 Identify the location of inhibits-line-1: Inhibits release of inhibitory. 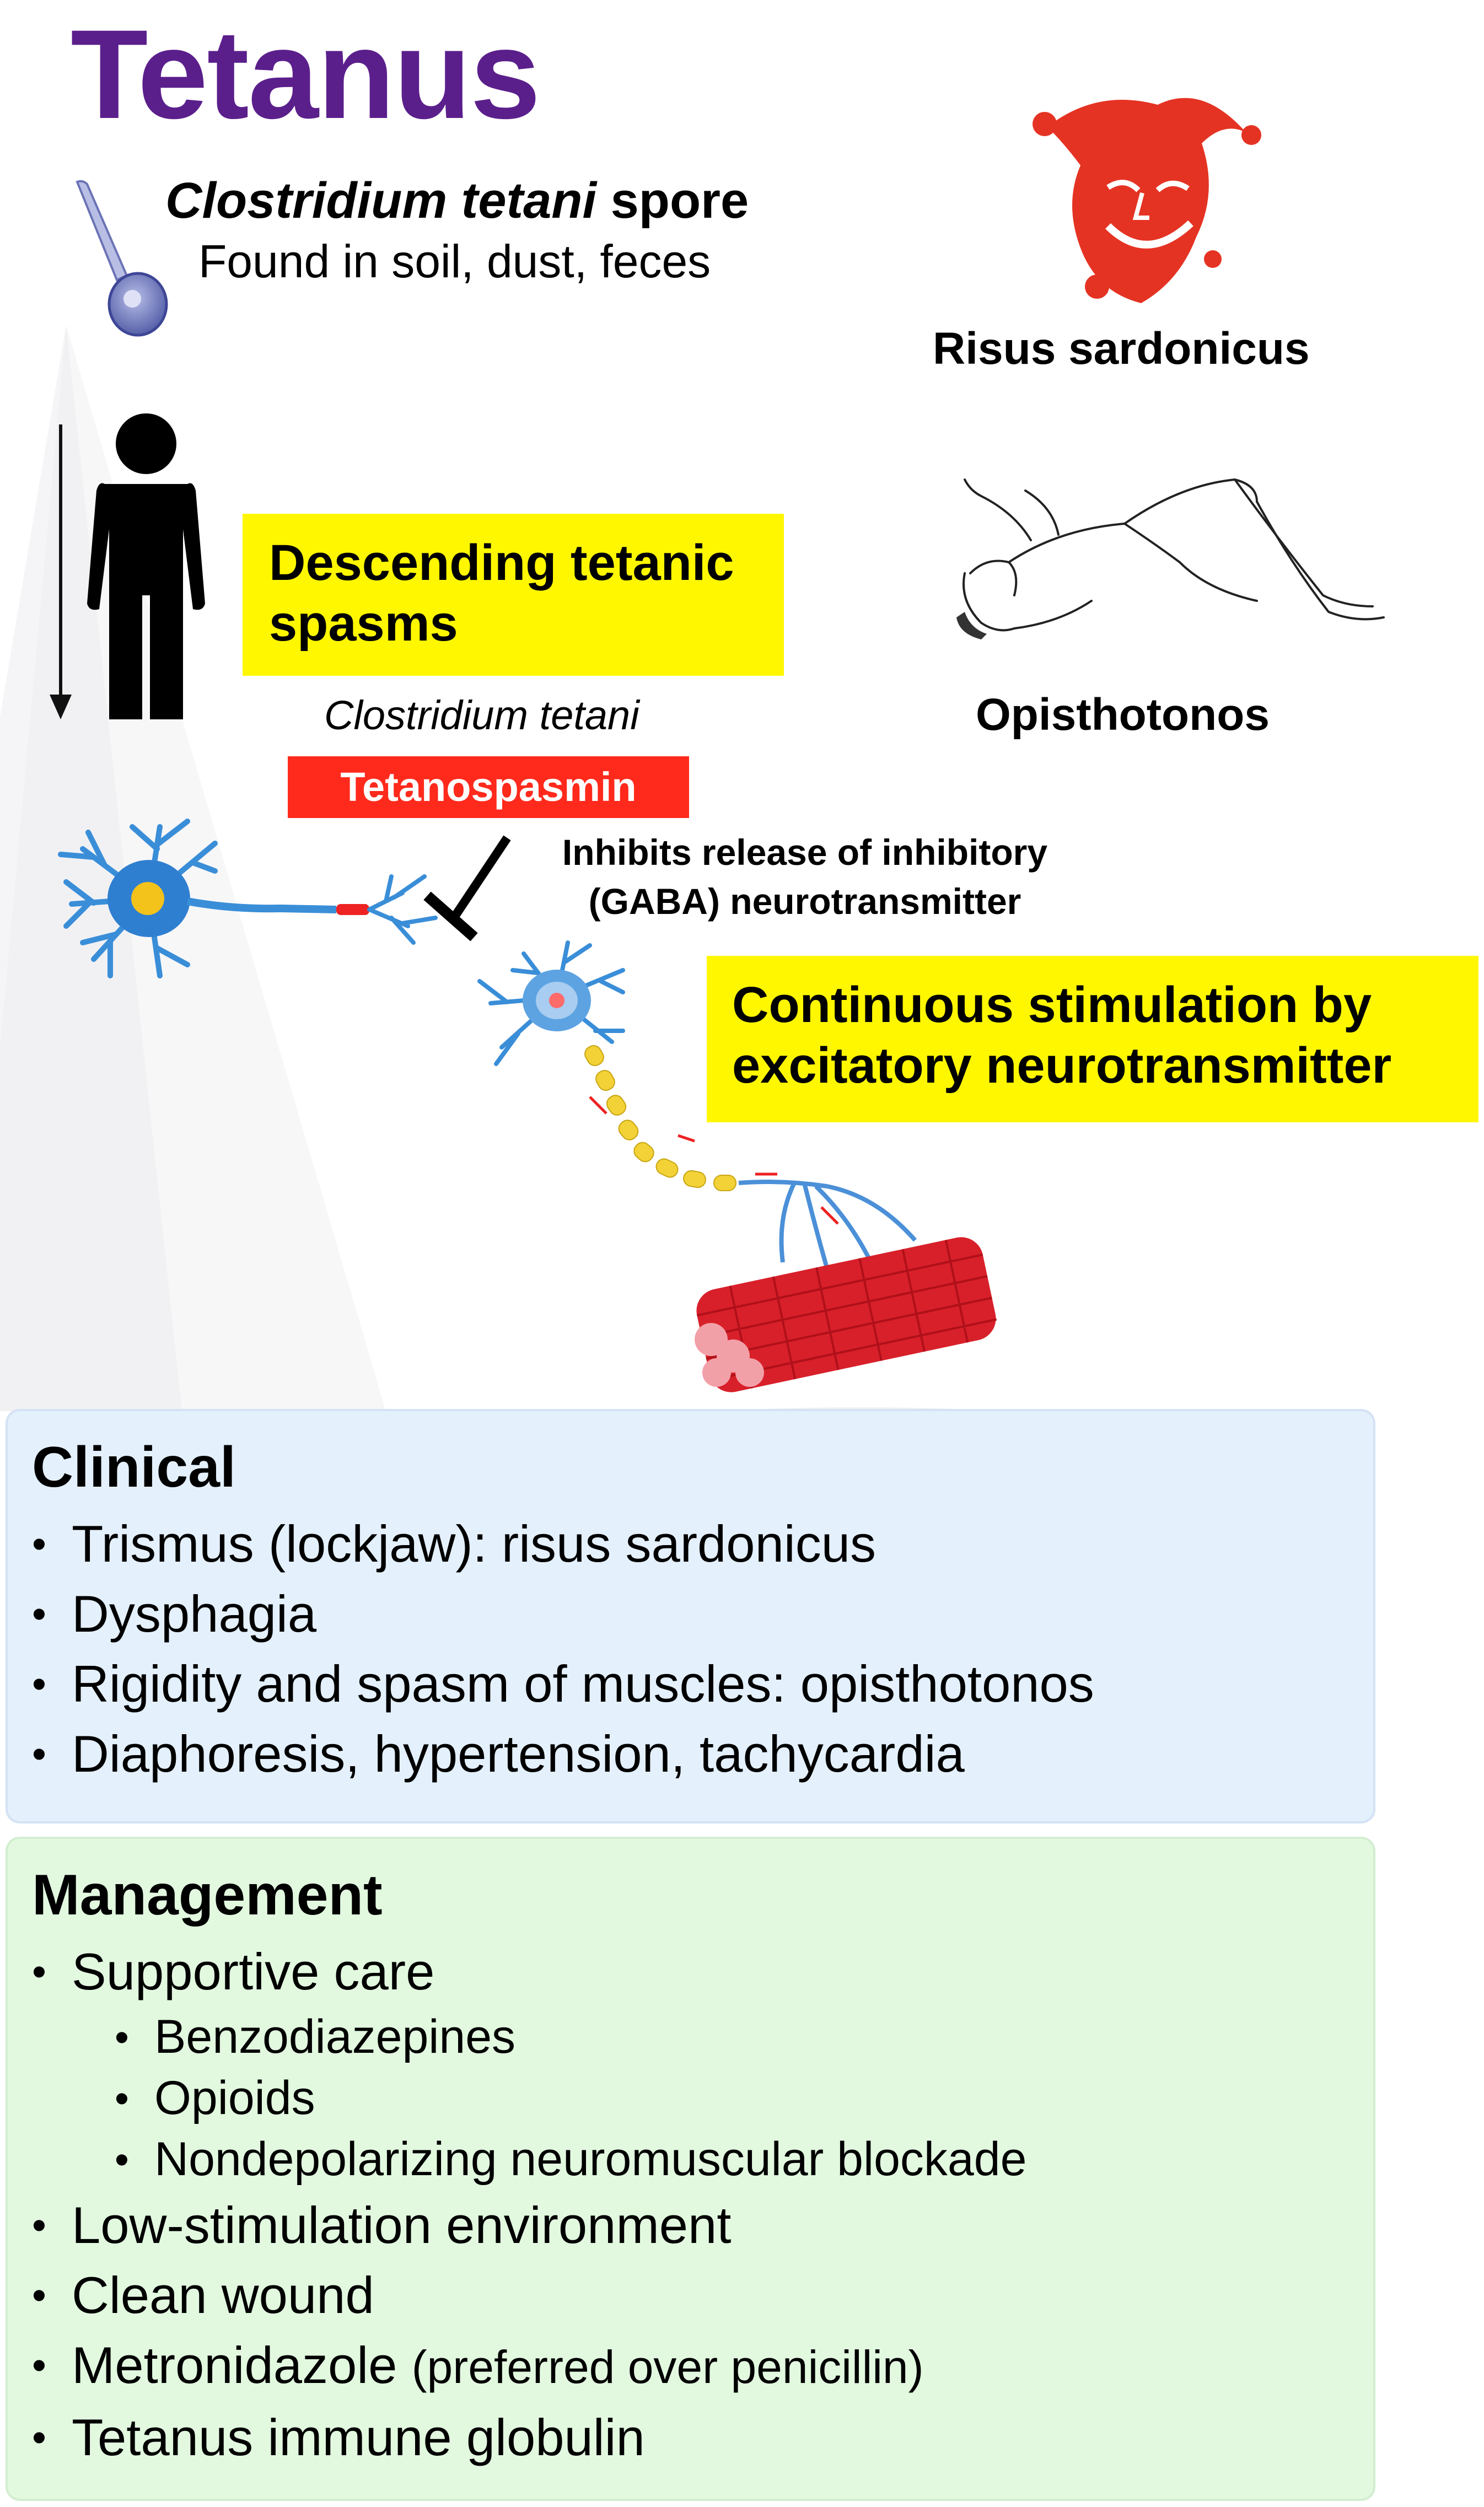
(805, 852).